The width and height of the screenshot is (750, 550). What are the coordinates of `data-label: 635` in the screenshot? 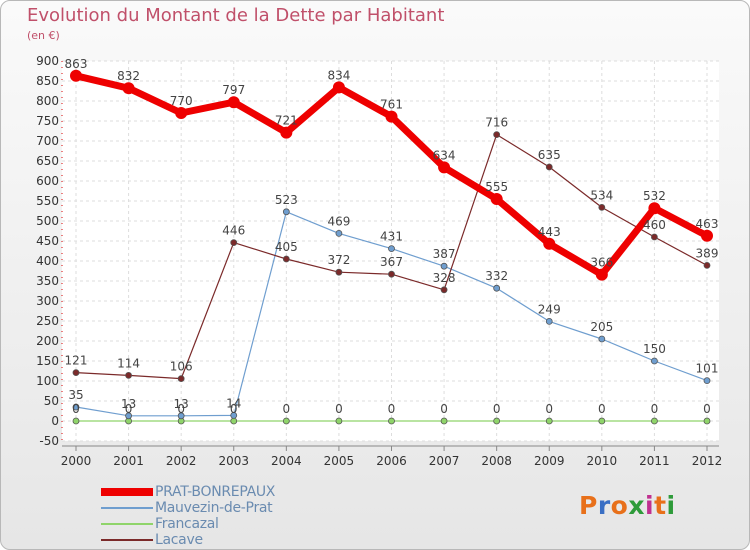 It's located at (549, 155).